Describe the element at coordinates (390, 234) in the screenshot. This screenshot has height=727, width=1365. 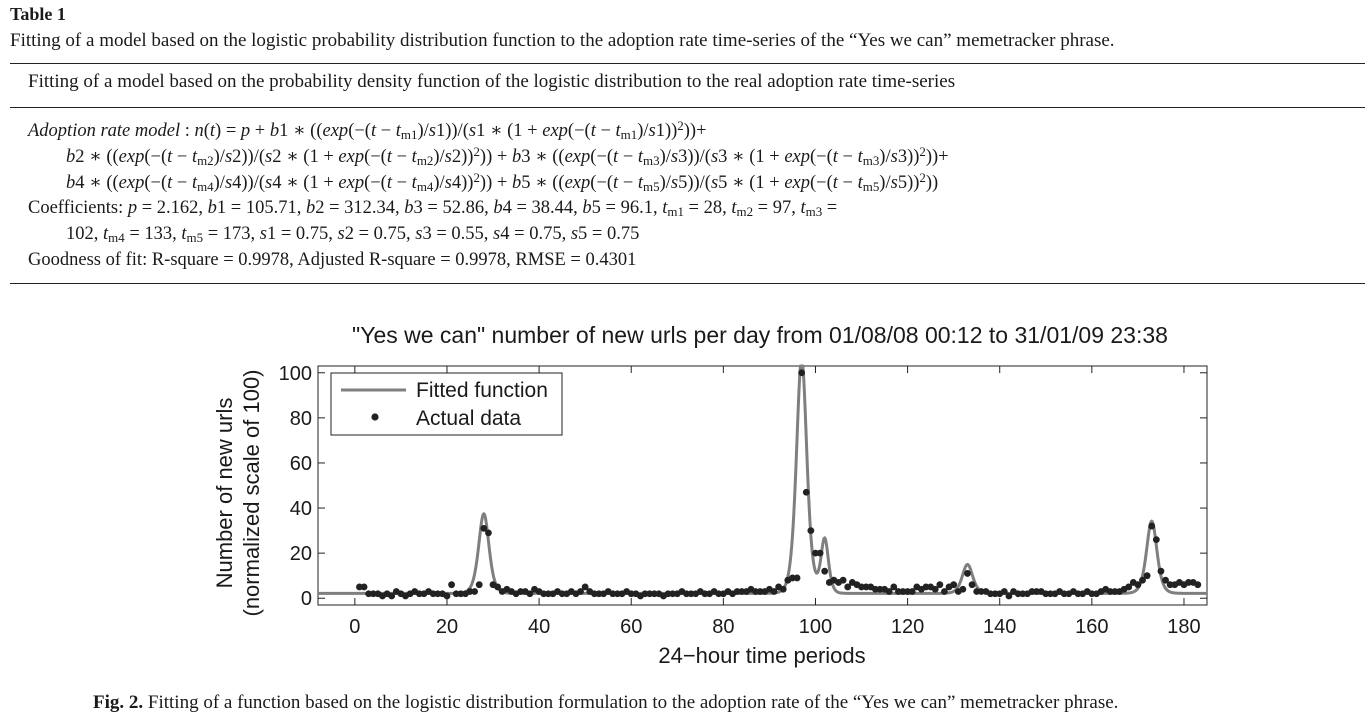
I see `coef-s2: 0.75` at that location.